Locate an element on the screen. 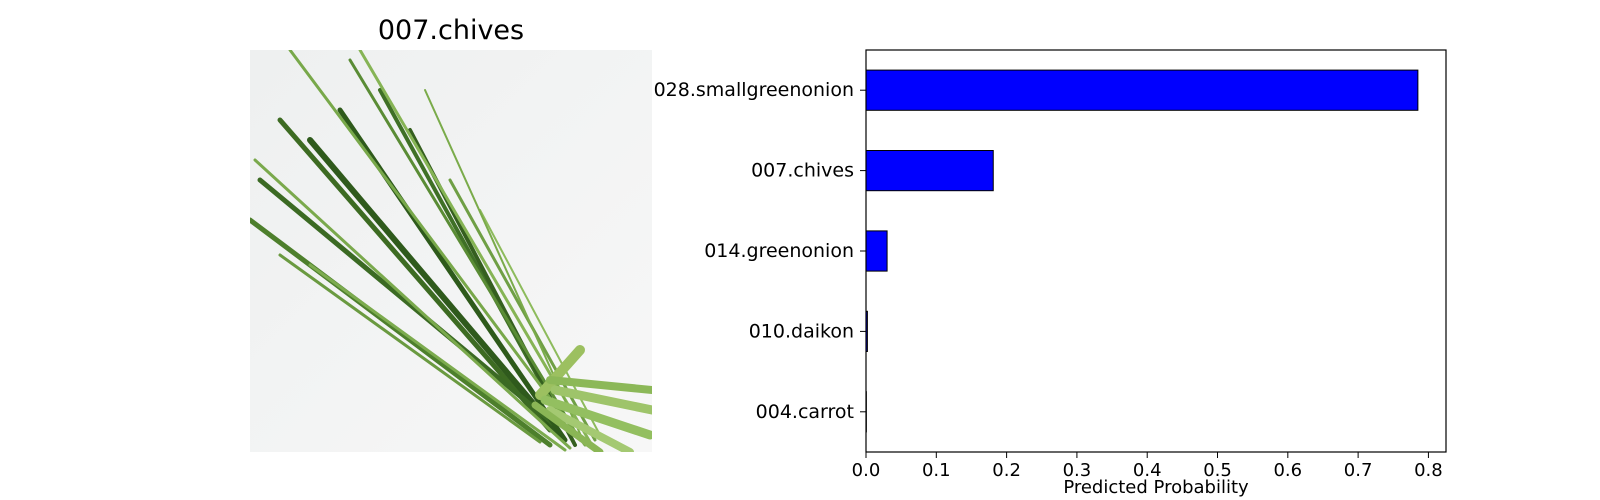 The height and width of the screenshot is (500, 1600). x-tick-label: 0.8 is located at coordinates (1428, 470).